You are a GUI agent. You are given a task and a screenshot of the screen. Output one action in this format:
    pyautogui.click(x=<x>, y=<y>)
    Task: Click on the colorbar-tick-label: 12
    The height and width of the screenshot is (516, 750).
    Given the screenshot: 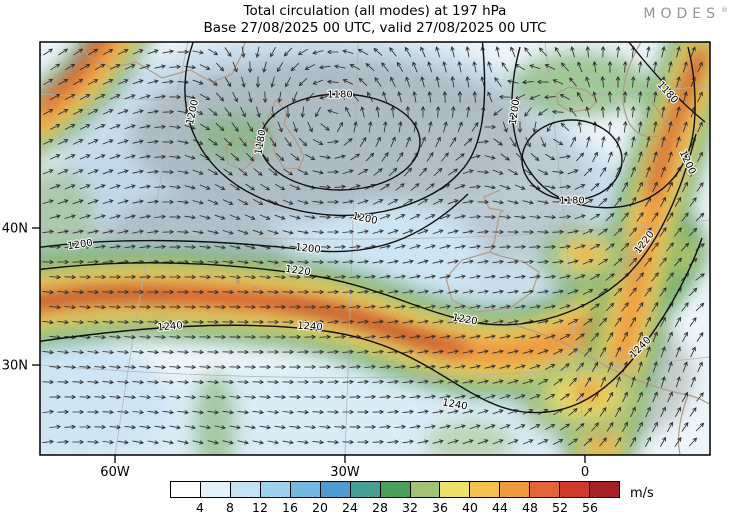 What is the action you would take?
    pyautogui.click(x=260, y=507)
    